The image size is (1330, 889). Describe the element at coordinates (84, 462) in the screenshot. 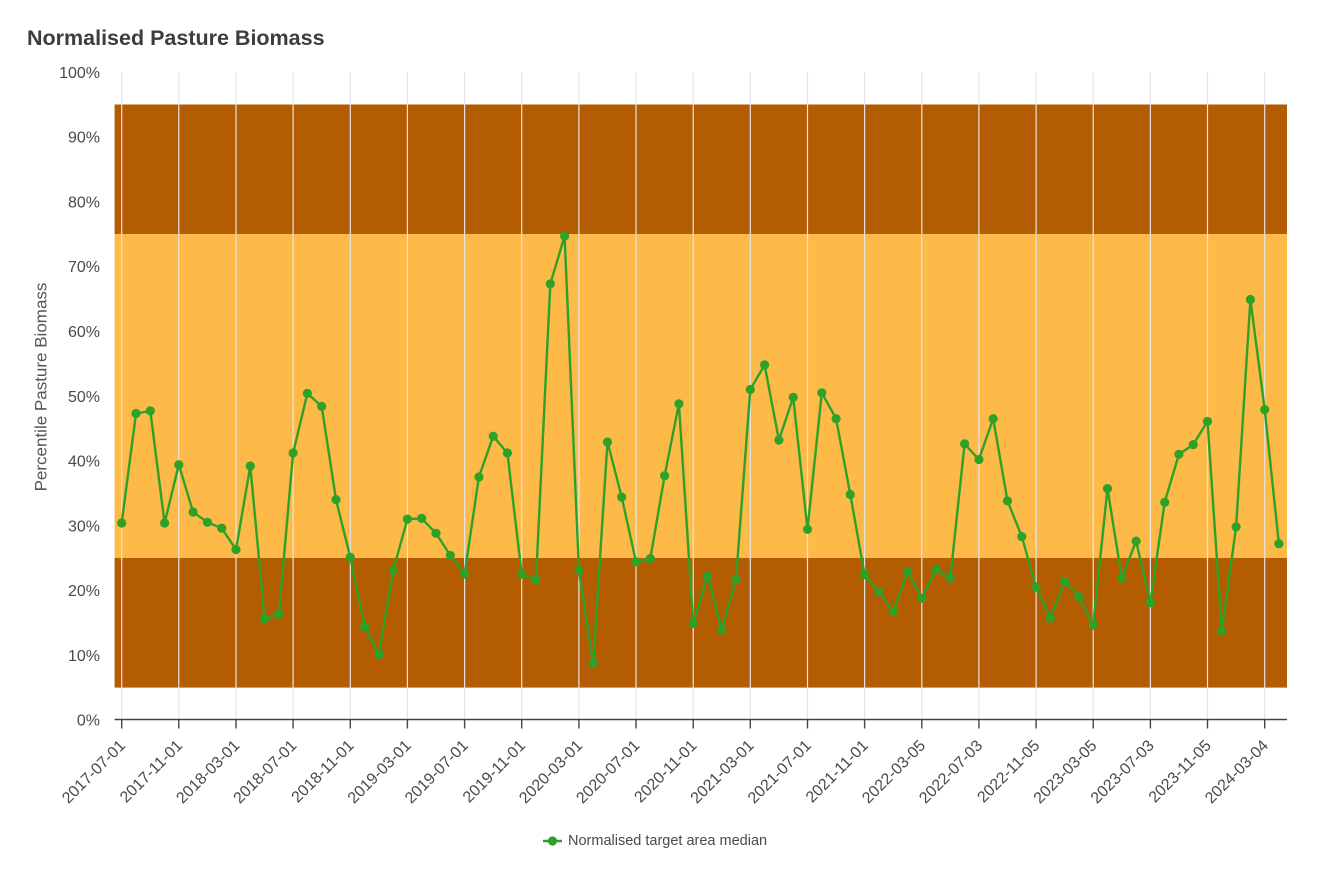

I see `svg-text: 40%` at that location.